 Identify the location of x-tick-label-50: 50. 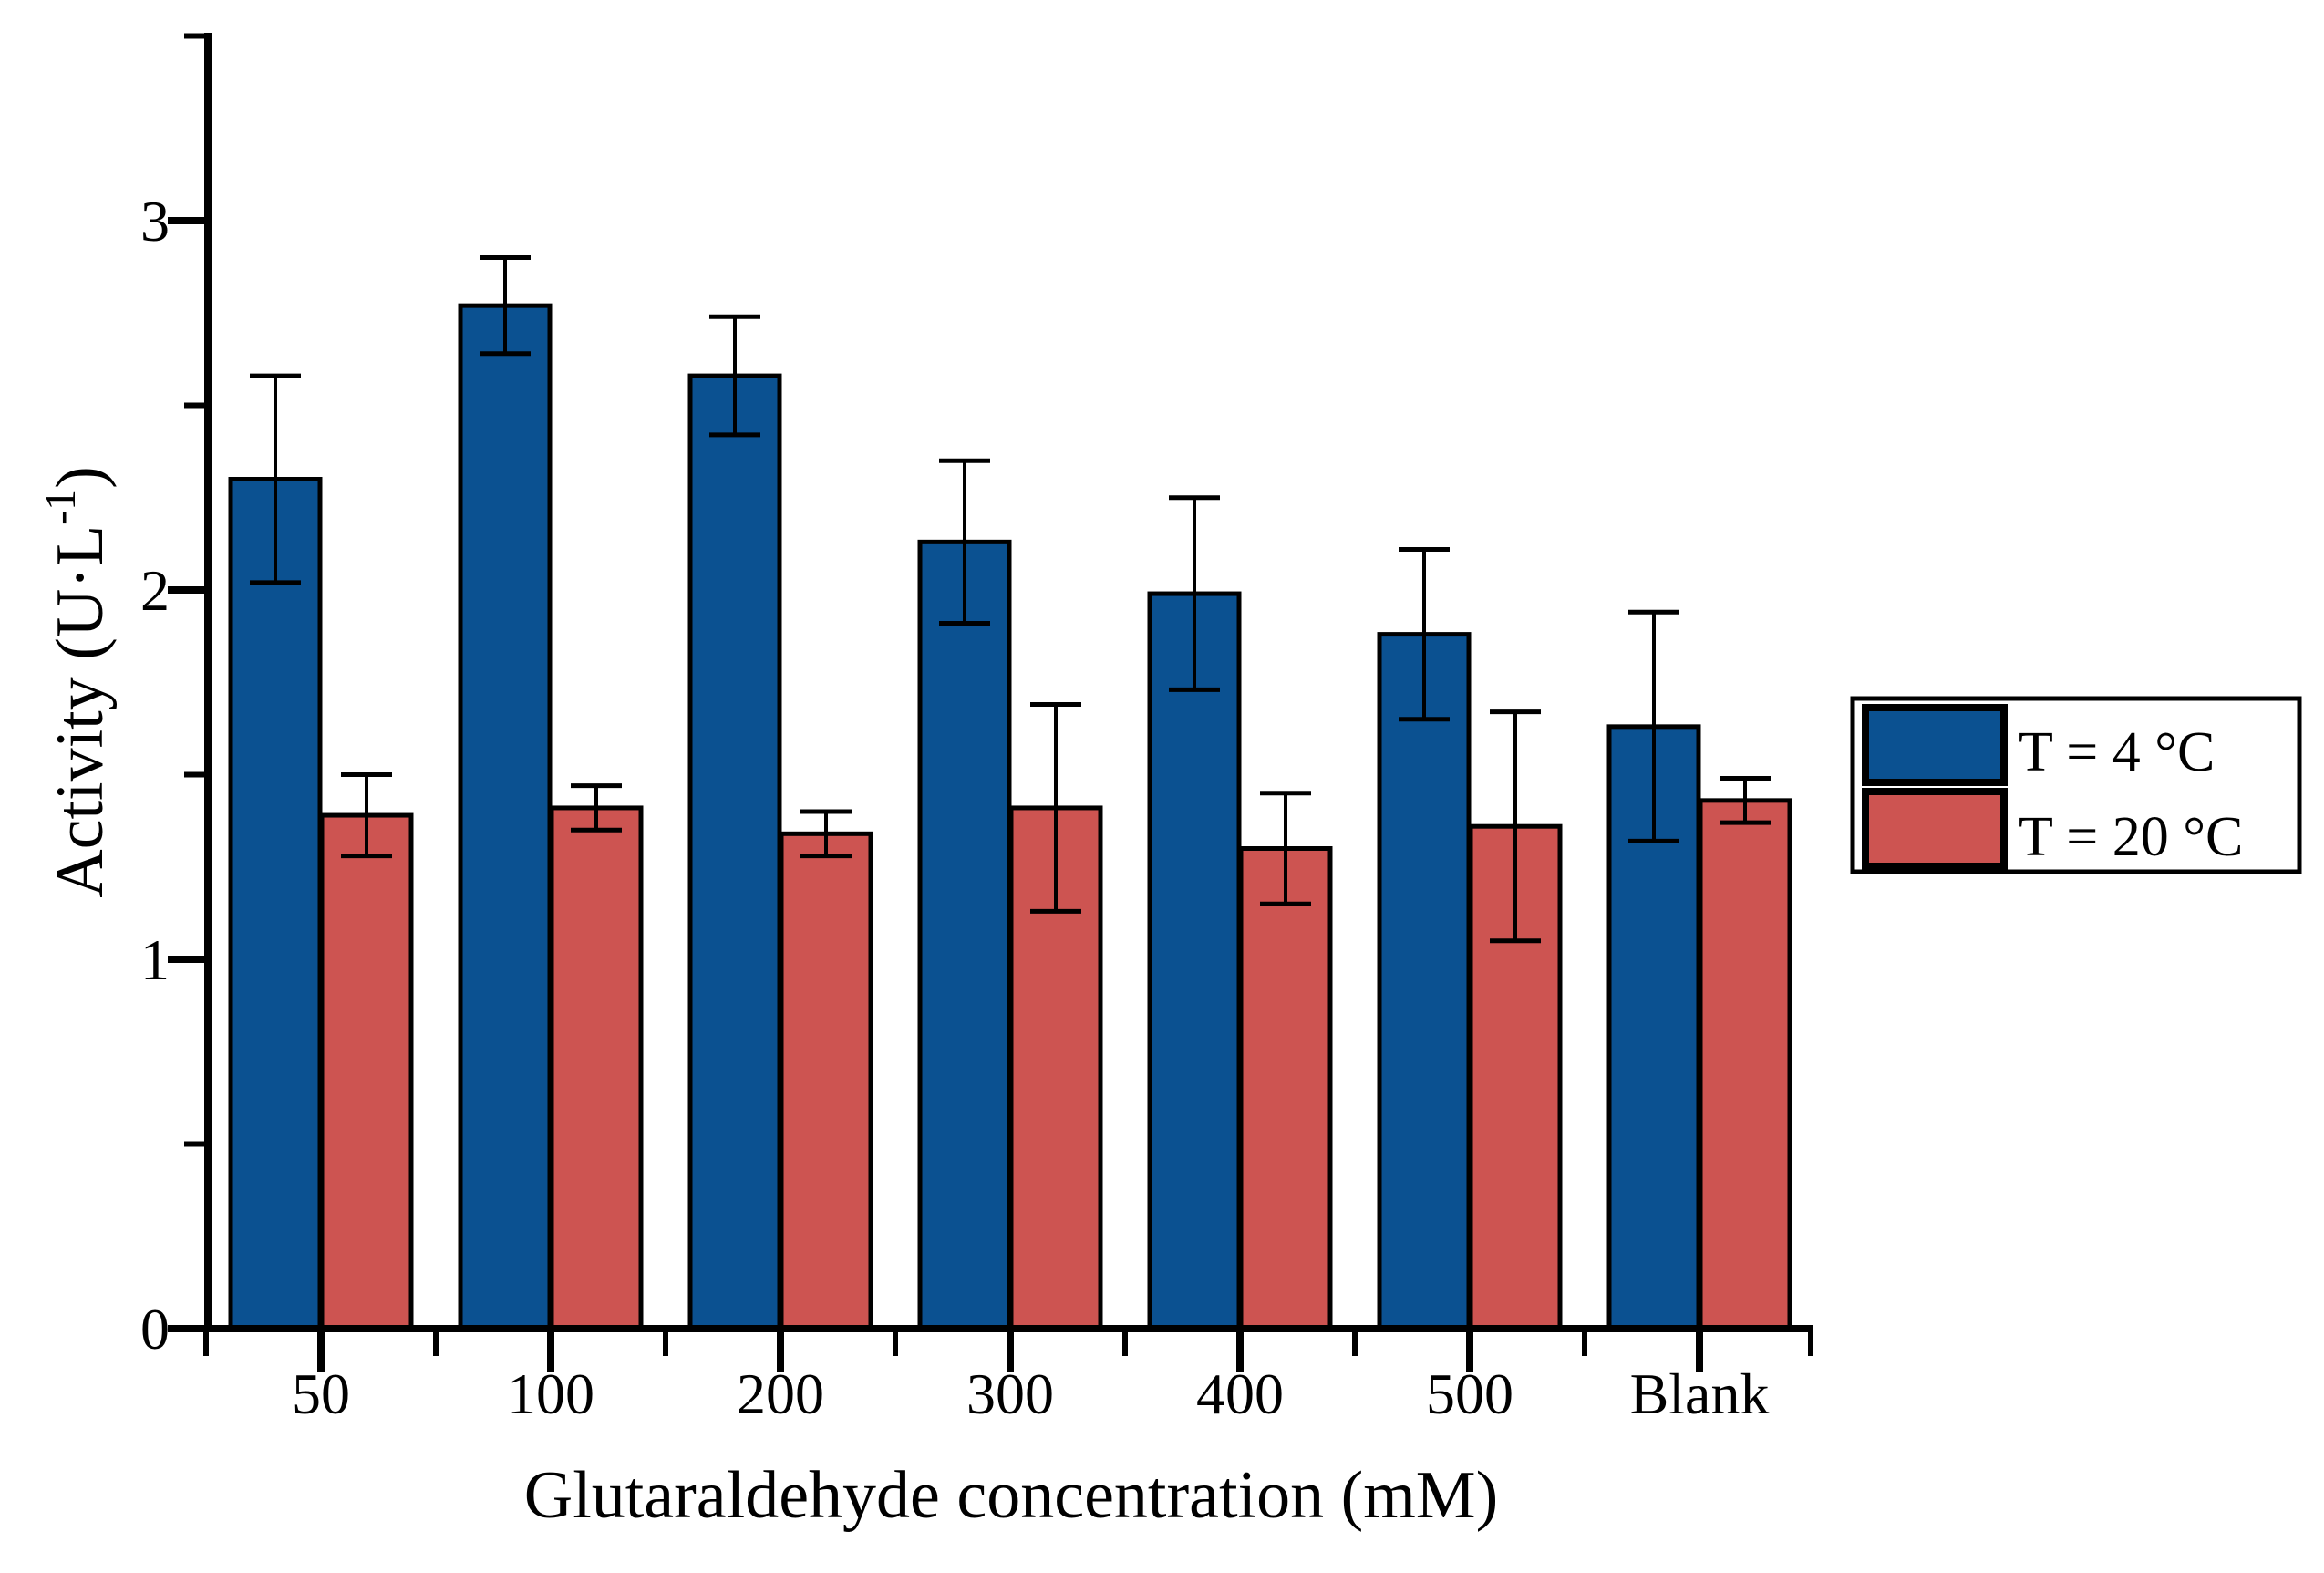
(321, 1393).